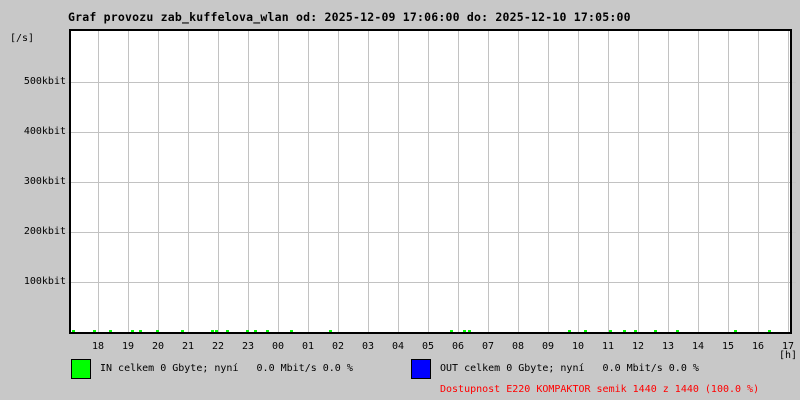 Image resolution: width=800 pixels, height=400 pixels. I want to click on x-tick-label: 01, so click(308, 346).